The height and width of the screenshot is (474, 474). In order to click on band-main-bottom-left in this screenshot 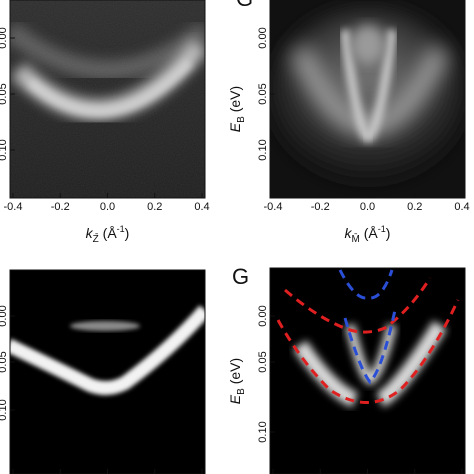, I will do `click(107, 350)`.